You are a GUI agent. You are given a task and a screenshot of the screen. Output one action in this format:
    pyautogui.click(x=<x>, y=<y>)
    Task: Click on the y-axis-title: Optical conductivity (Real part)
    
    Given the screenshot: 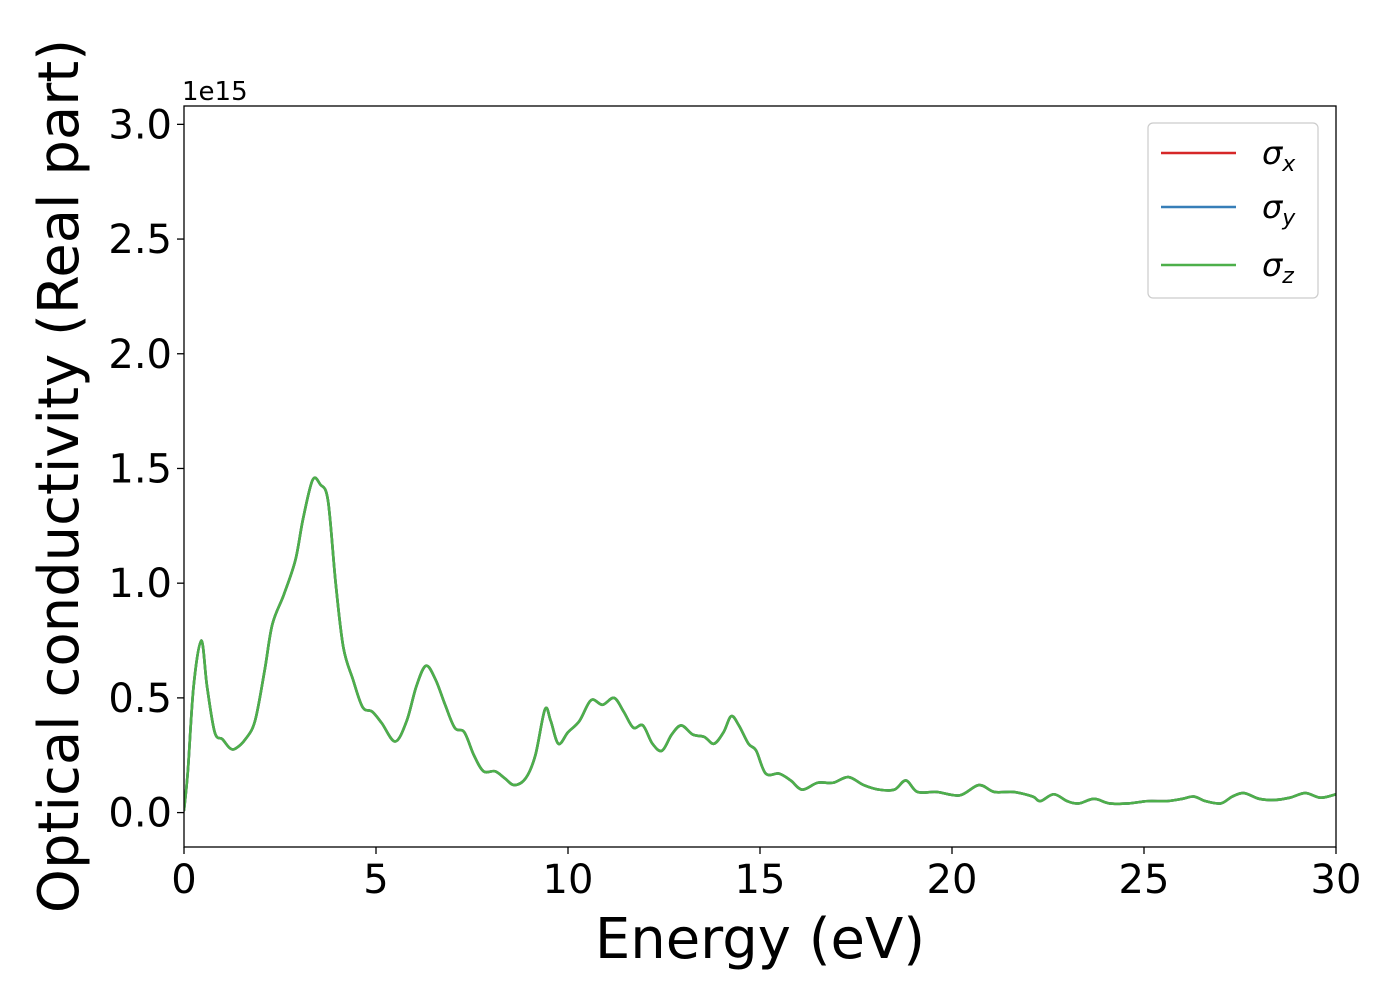 What is the action you would take?
    pyautogui.click(x=59, y=476)
    